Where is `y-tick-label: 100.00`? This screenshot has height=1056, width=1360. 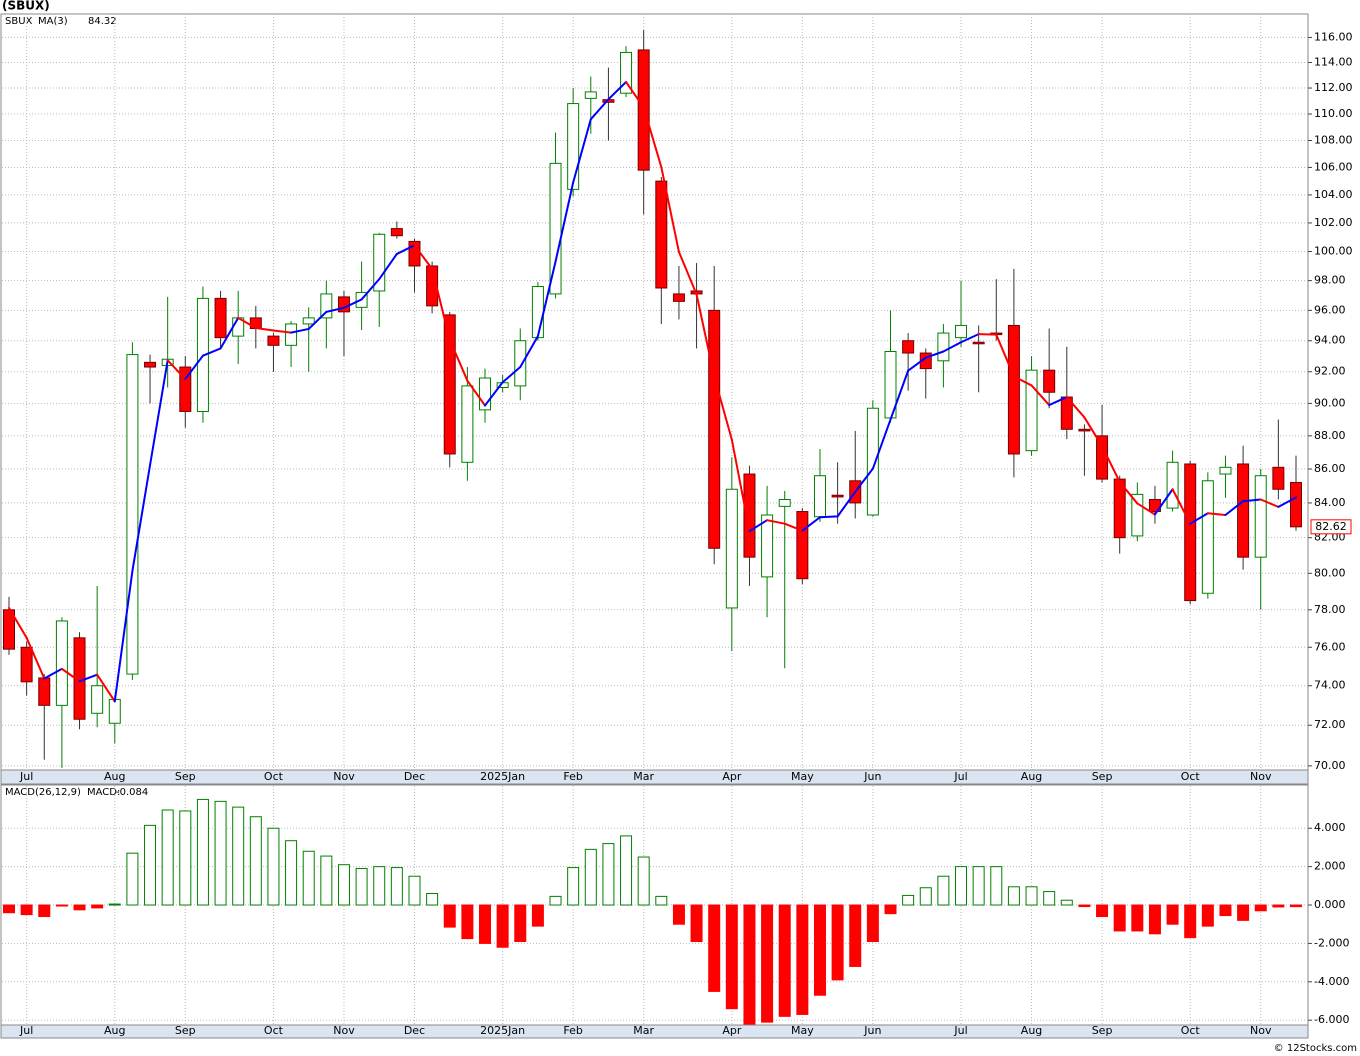
y-tick-label: 100.00 is located at coordinates (1333, 250).